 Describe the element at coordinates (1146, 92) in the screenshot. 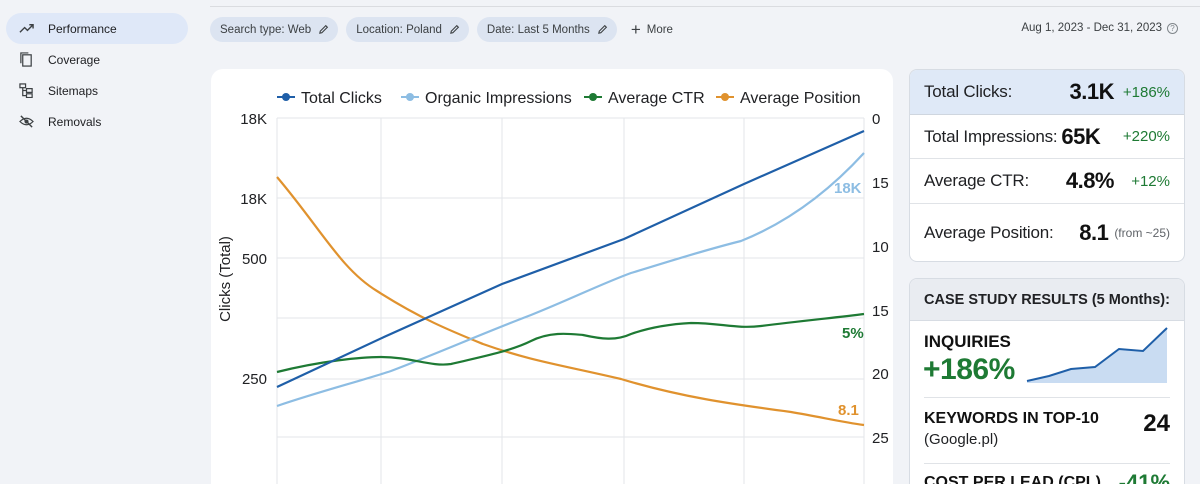

I see `stat-delta: +186%` at that location.